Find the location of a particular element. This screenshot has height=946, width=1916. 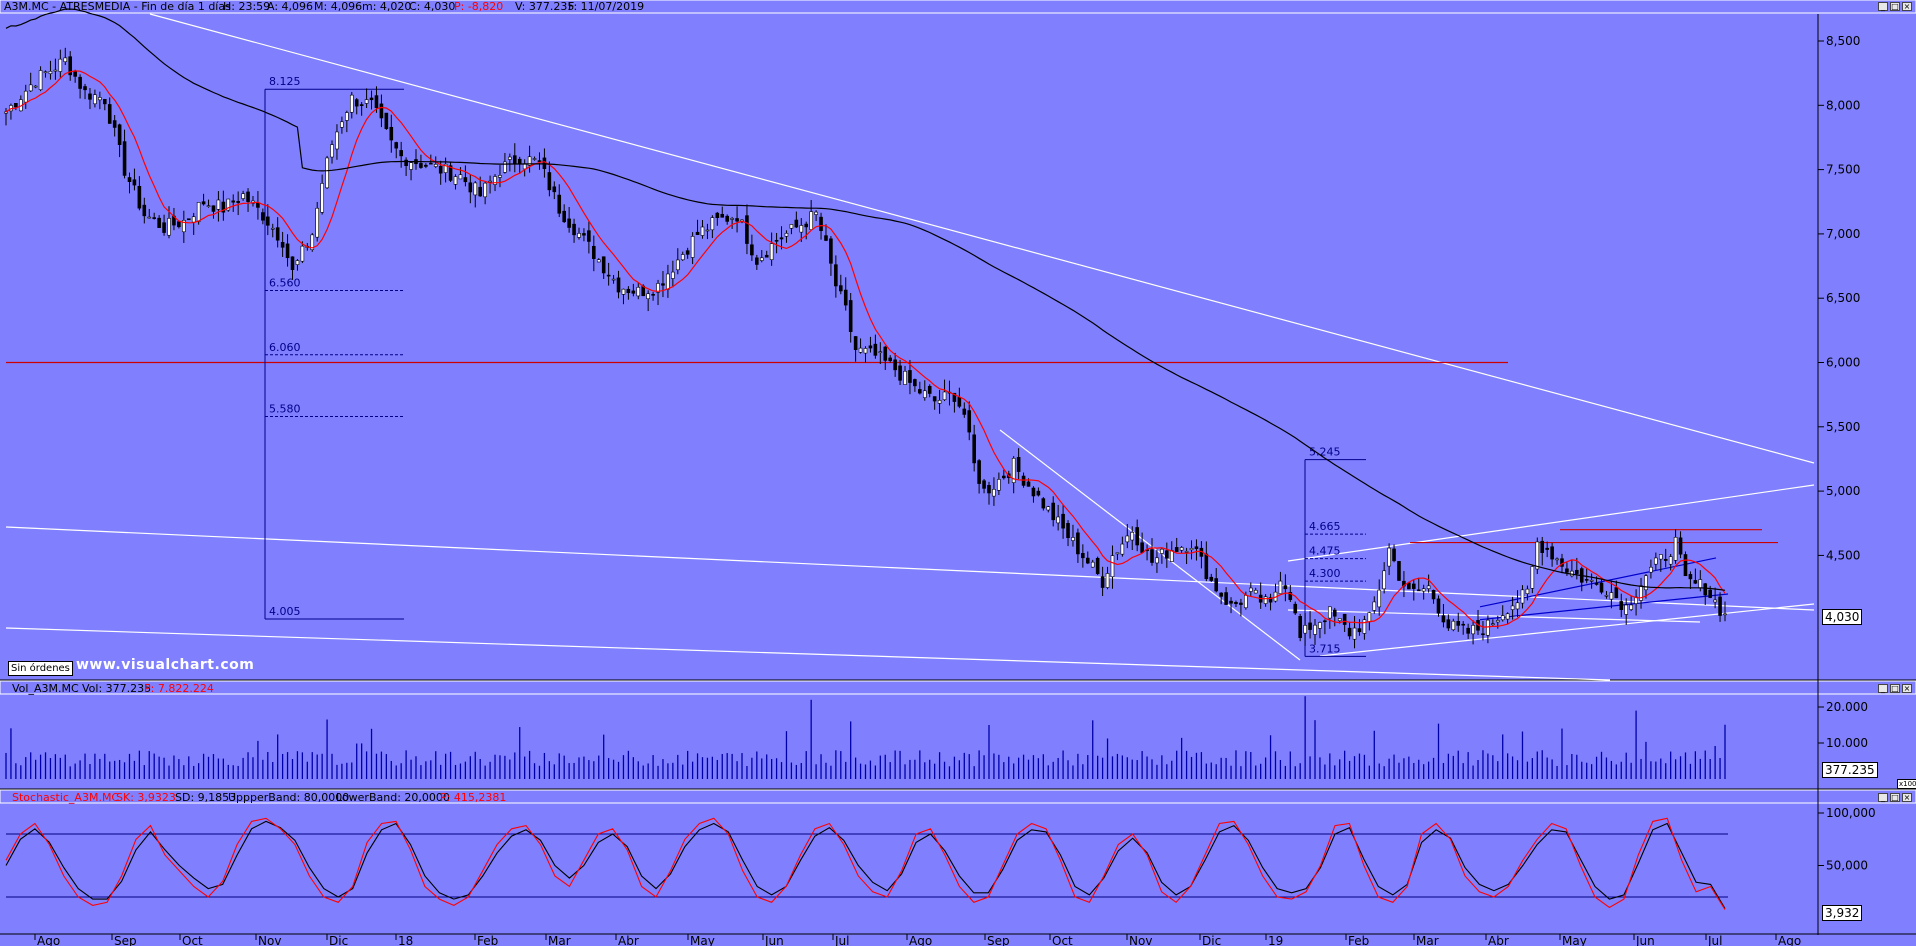

stoch-tick-label: 50,000 is located at coordinates (1847, 866).